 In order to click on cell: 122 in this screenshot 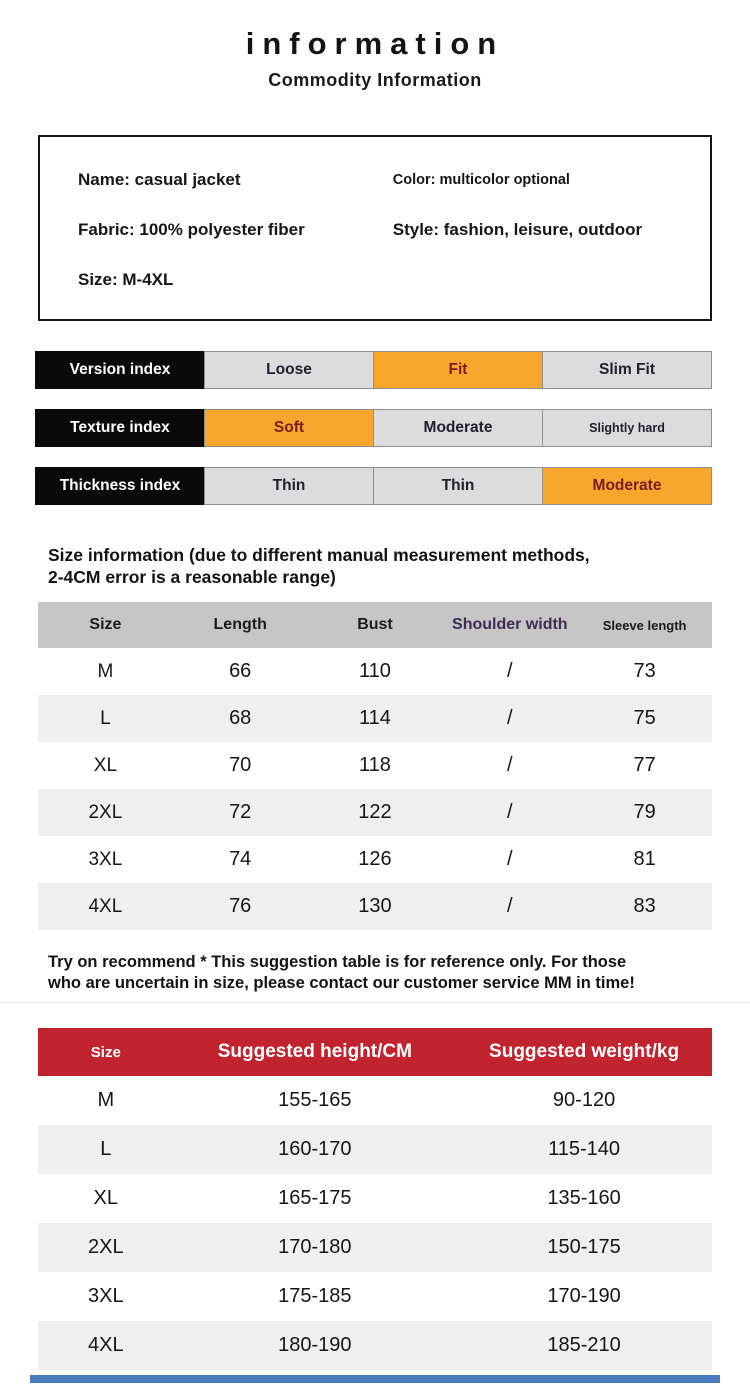, I will do `click(375, 812)`.